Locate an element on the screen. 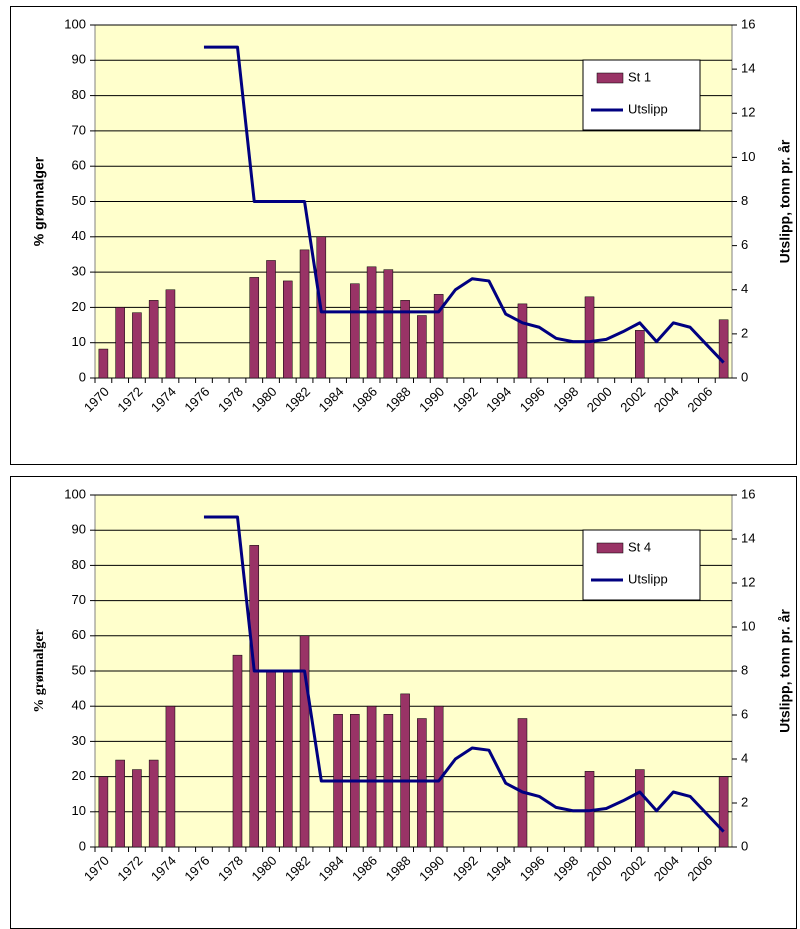 Image resolution: width=800 pixels, height=929 pixels. legend-label: St 1 is located at coordinates (639, 76).